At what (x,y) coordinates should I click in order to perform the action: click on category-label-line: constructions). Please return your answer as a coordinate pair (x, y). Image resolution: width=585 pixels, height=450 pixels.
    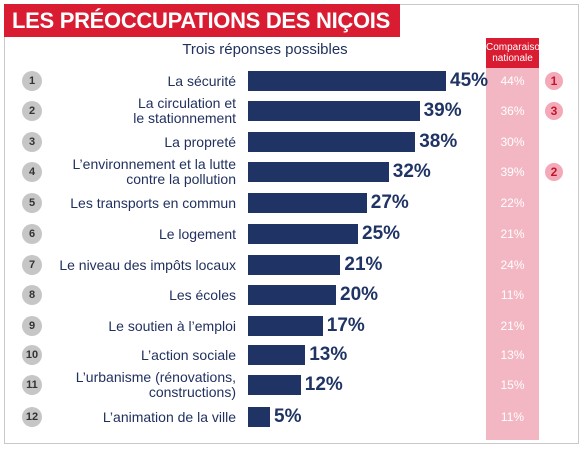
    Looking at the image, I should click on (192, 392).